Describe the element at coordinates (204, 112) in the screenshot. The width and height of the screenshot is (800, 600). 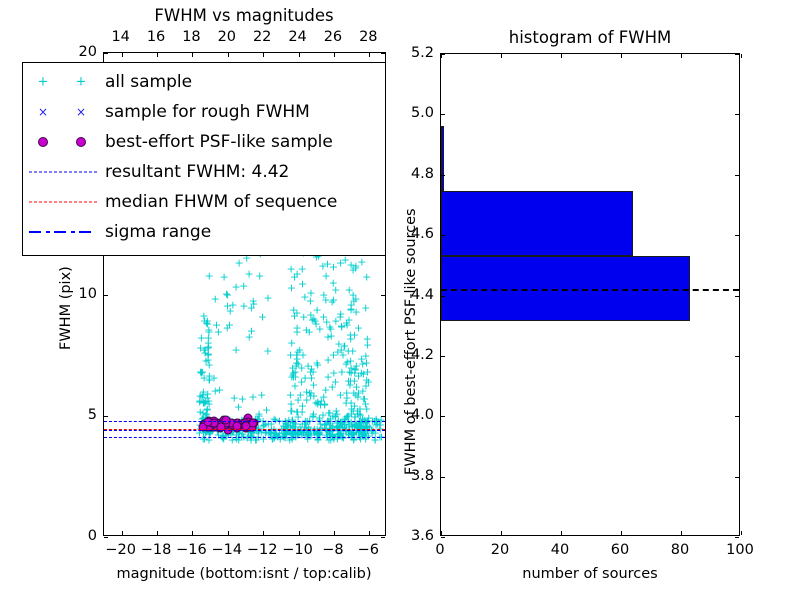
I see `legend-item-1: × × sample for rough FWHM` at that location.